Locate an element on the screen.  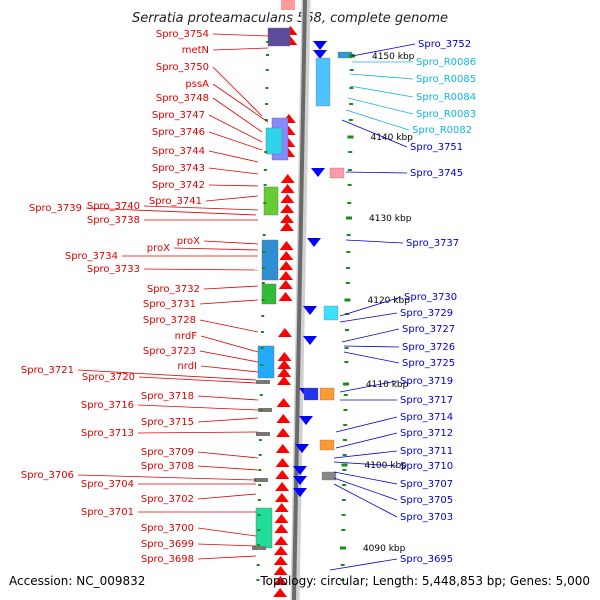
right-gene-label: Spro_3727 is located at coordinates (428, 329).